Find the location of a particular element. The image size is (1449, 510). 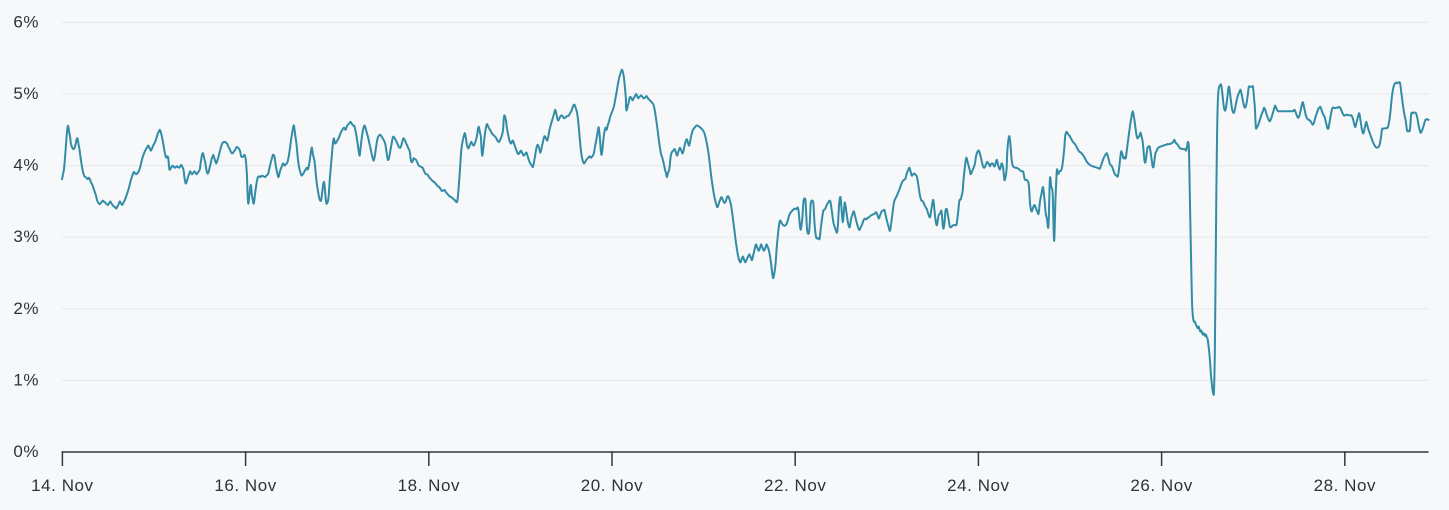

svg-text: 24. Nov is located at coordinates (978, 485).